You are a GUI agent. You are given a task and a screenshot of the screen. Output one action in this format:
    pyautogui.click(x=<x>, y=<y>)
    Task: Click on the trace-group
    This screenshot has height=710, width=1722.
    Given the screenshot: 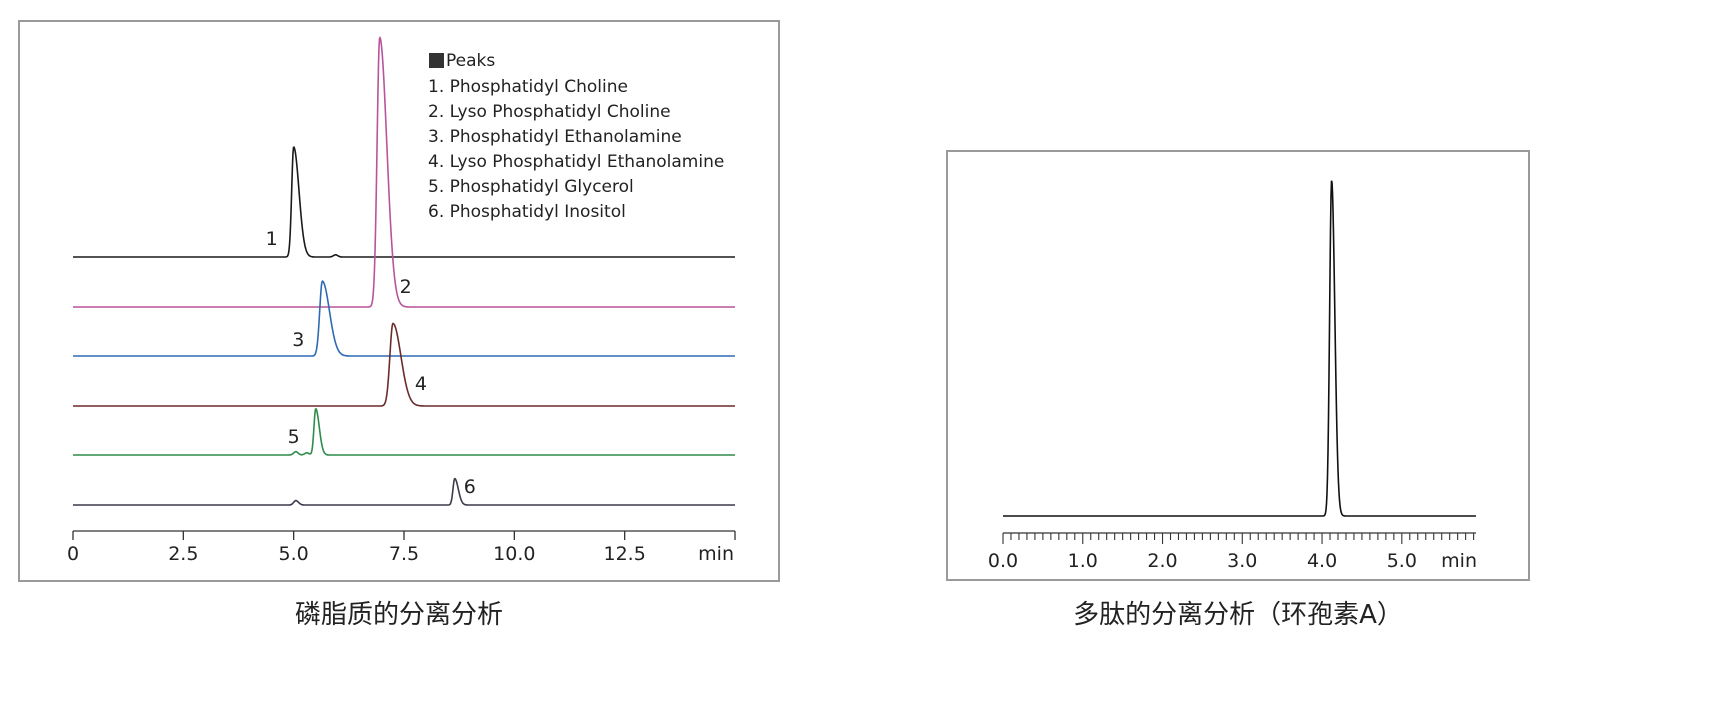 What is the action you would take?
    pyautogui.click(x=1239, y=348)
    